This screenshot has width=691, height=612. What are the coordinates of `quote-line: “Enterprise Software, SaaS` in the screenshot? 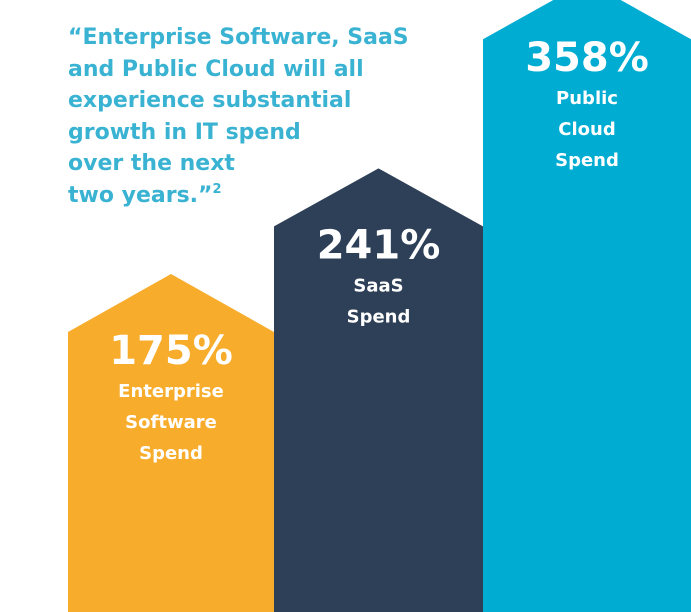 It's located at (238, 37).